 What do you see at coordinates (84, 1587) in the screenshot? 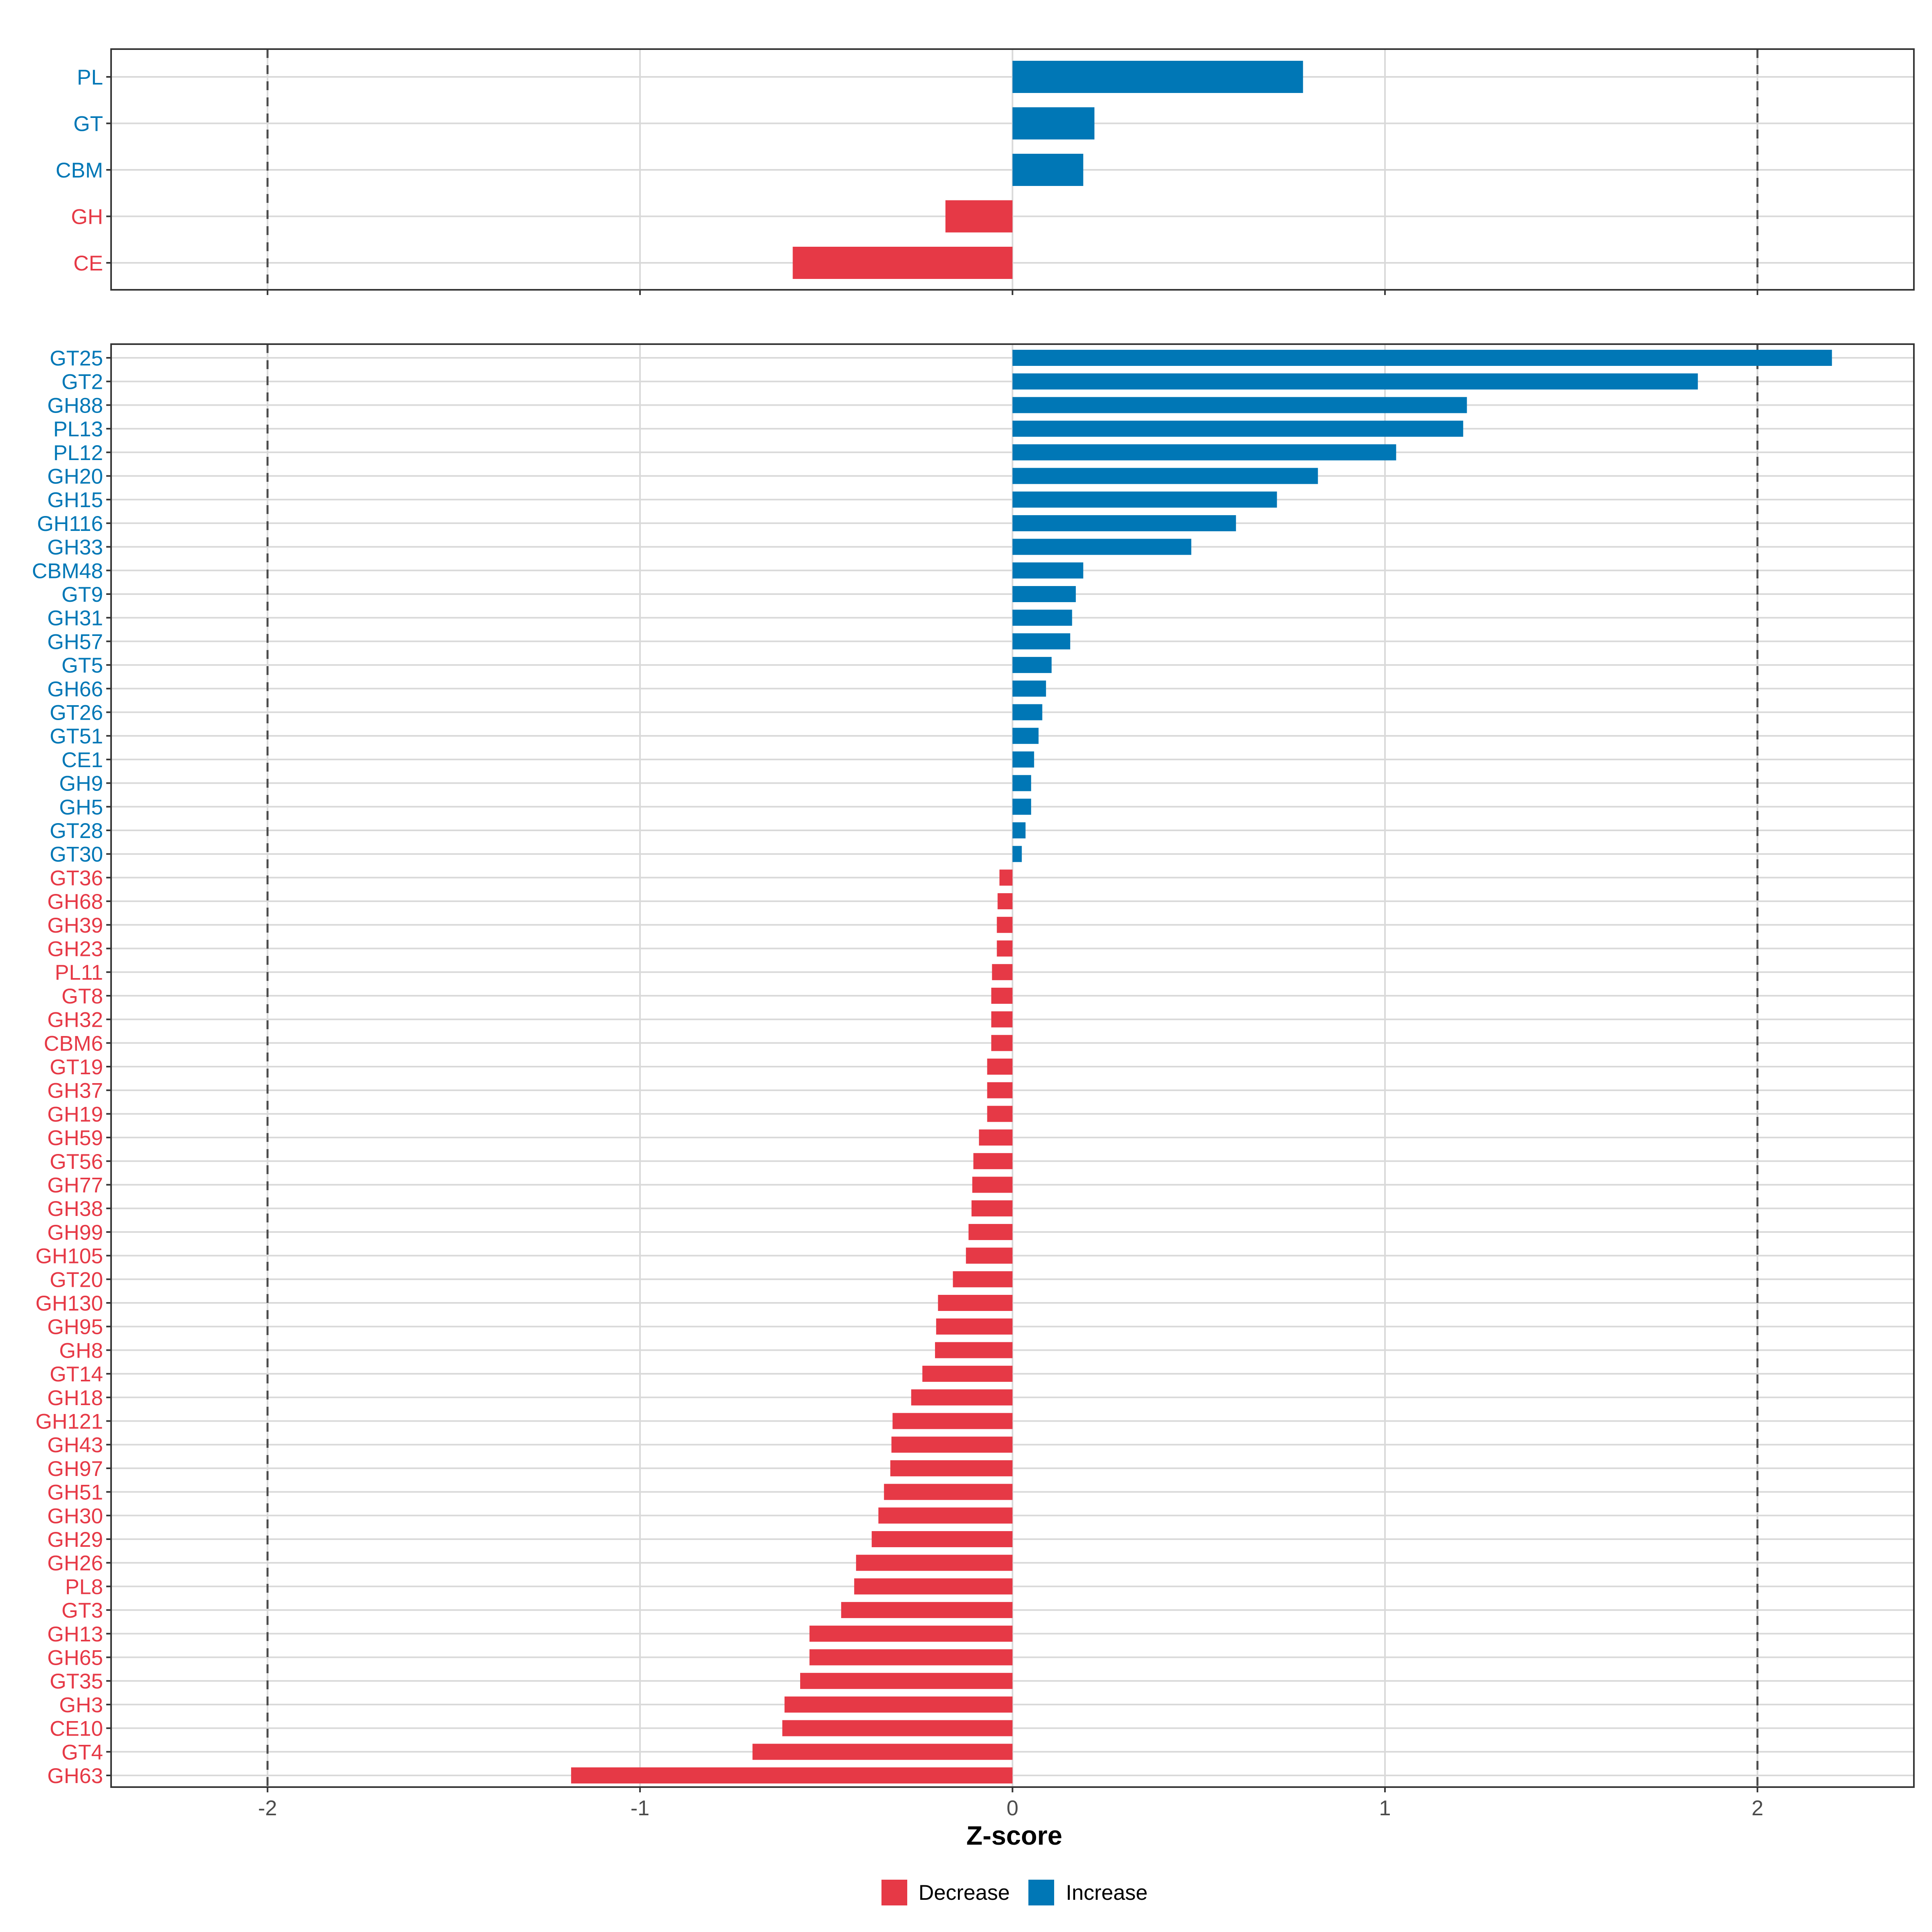
I see `bottom-category-label: PL8` at bounding box center [84, 1587].